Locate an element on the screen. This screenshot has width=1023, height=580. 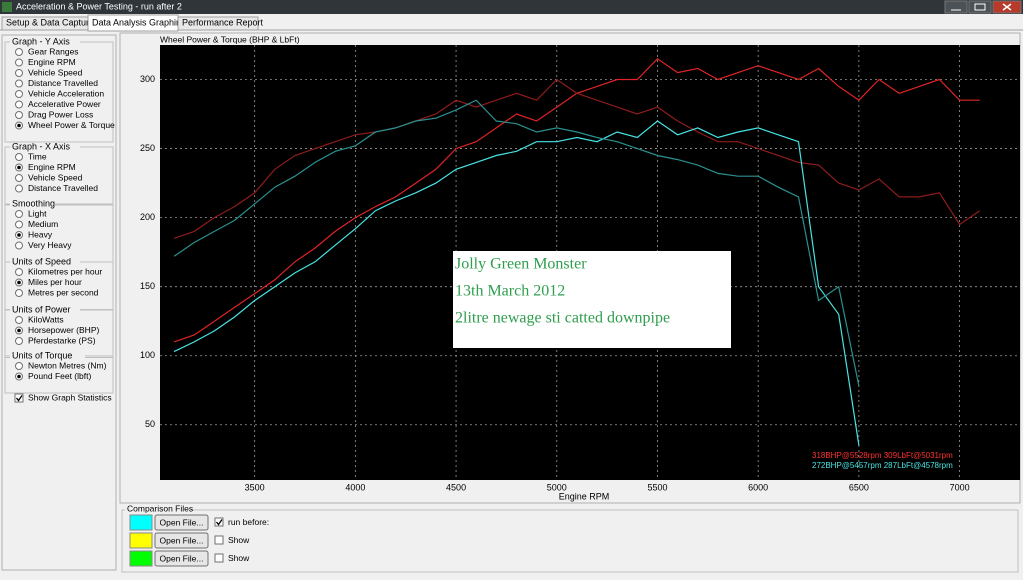
radio-label: Pound Feet (lbft) is located at coordinates (59, 376).